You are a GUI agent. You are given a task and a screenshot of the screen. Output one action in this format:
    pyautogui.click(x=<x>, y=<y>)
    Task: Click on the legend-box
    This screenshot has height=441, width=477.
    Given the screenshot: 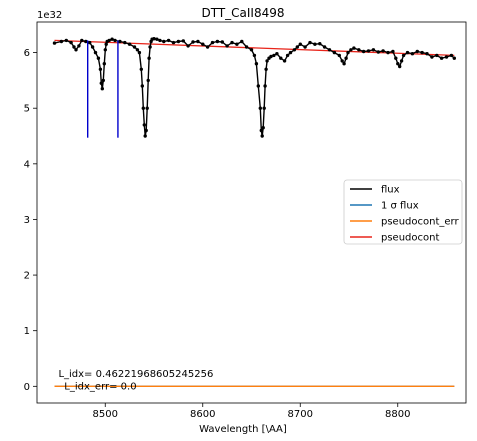 What is the action you would take?
    pyautogui.click(x=403, y=212)
    